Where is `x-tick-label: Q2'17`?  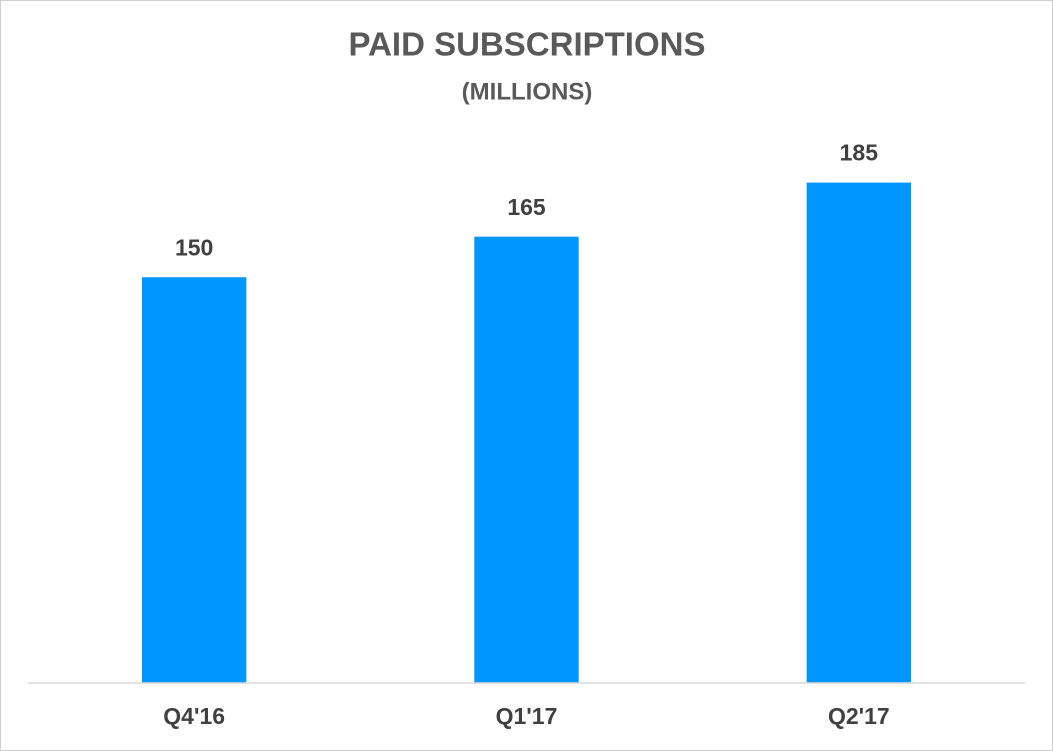
x-tick-label: Q2'17 is located at coordinates (859, 716).